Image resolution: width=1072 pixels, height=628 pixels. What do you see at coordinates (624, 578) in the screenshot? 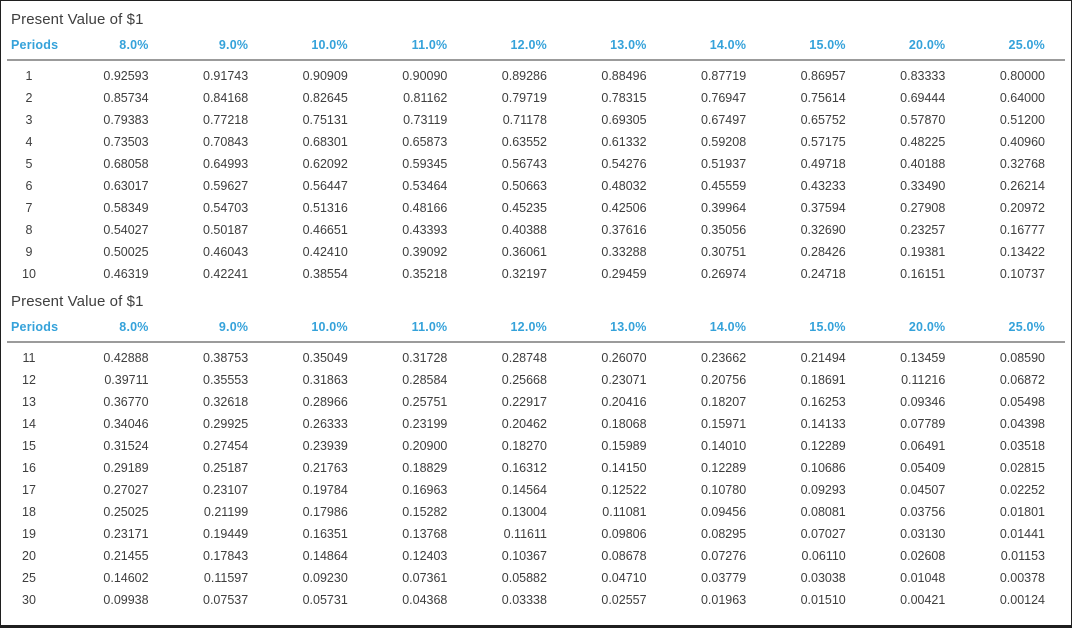
I see `present-value-cell: 0.04710` at bounding box center [624, 578].